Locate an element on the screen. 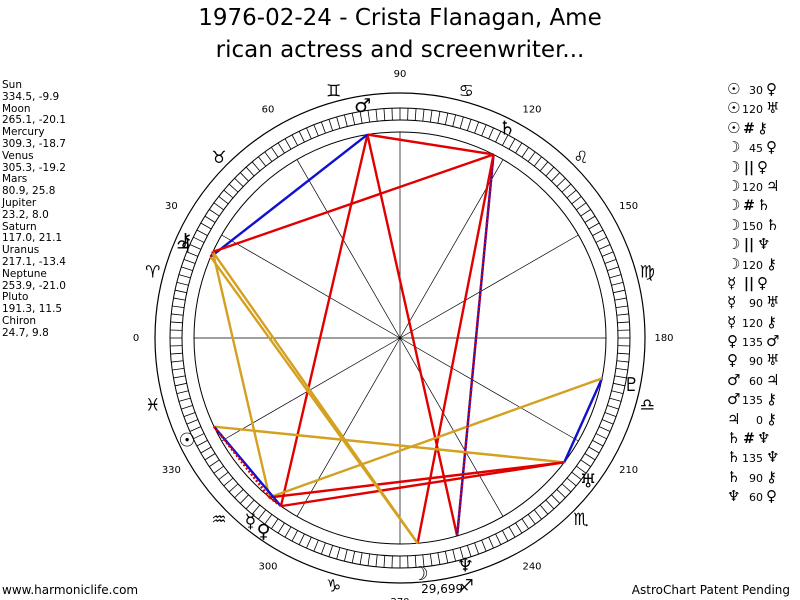 Image resolution: width=800 pixels, height=600 pixels. footer-website: www.harmoniclife.com is located at coordinates (70, 590).